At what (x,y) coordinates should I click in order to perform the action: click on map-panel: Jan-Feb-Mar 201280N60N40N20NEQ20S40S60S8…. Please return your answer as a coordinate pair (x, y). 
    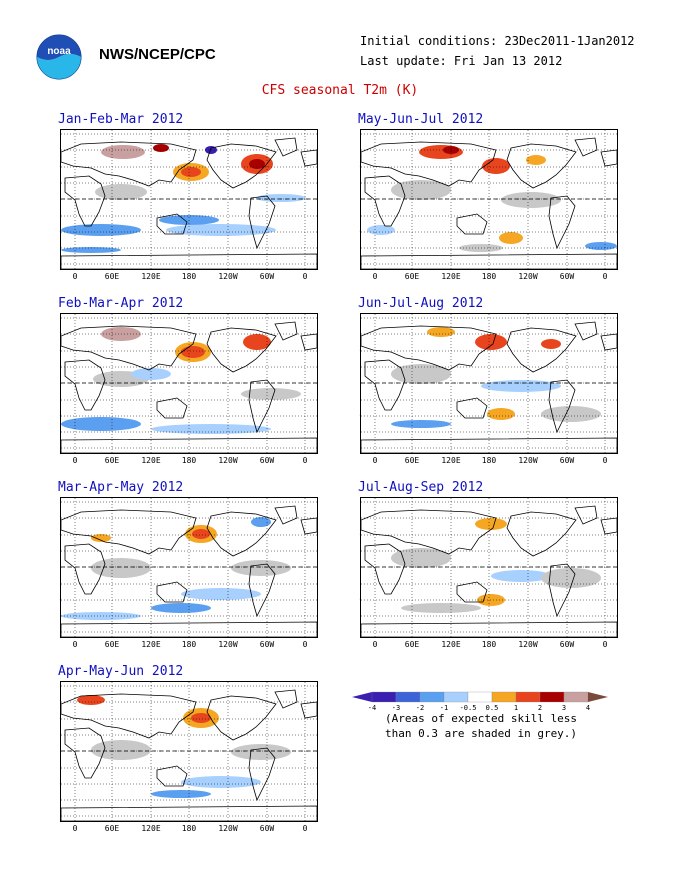
    Looking at the image, I should click on (196, 200).